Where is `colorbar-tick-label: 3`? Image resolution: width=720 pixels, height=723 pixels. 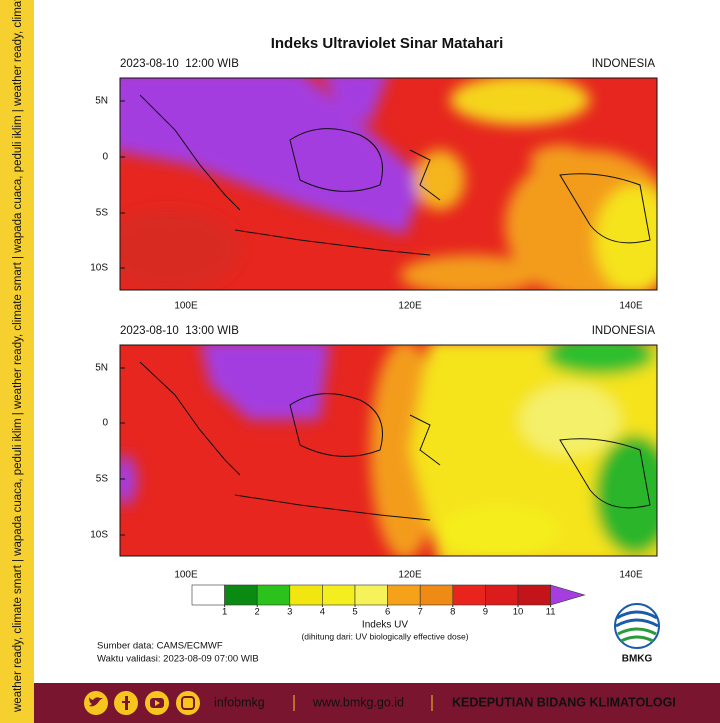 colorbar-tick-label: 3 is located at coordinates (289, 612).